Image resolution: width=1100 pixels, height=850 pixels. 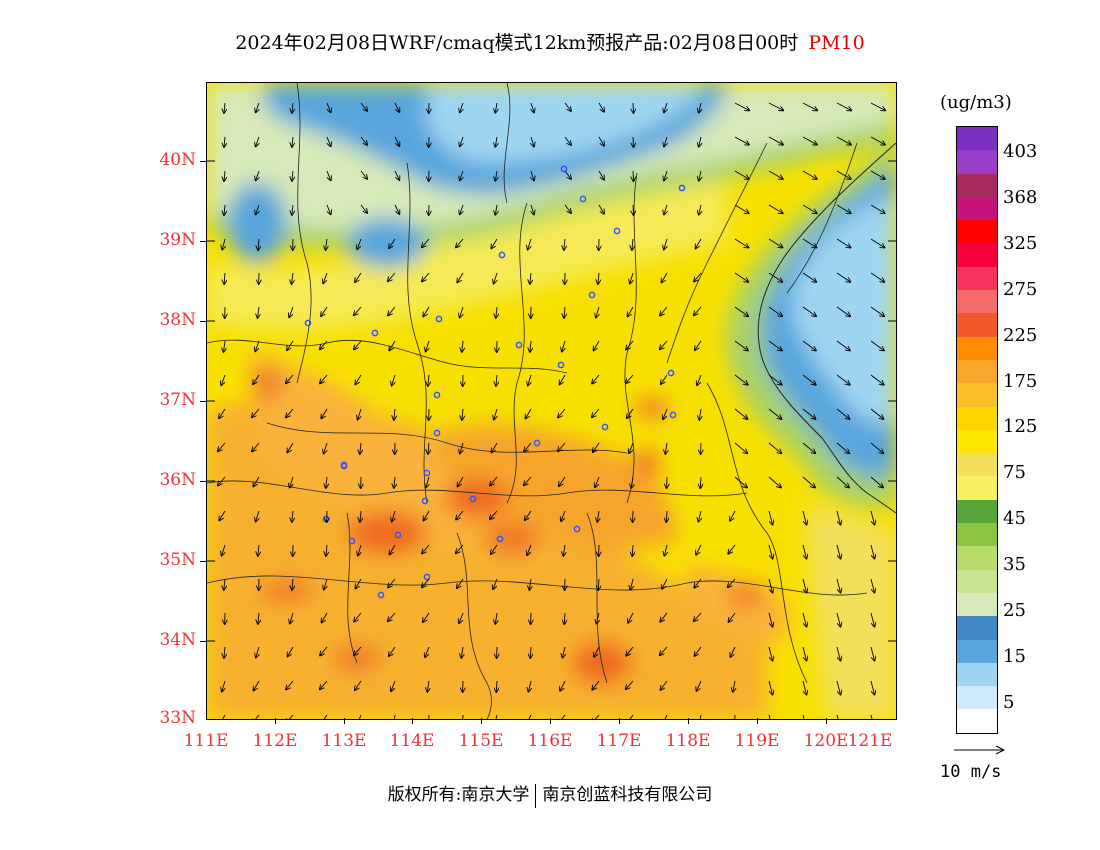 I want to click on wind-reference-label: 10 m/s, so click(x=971, y=772).